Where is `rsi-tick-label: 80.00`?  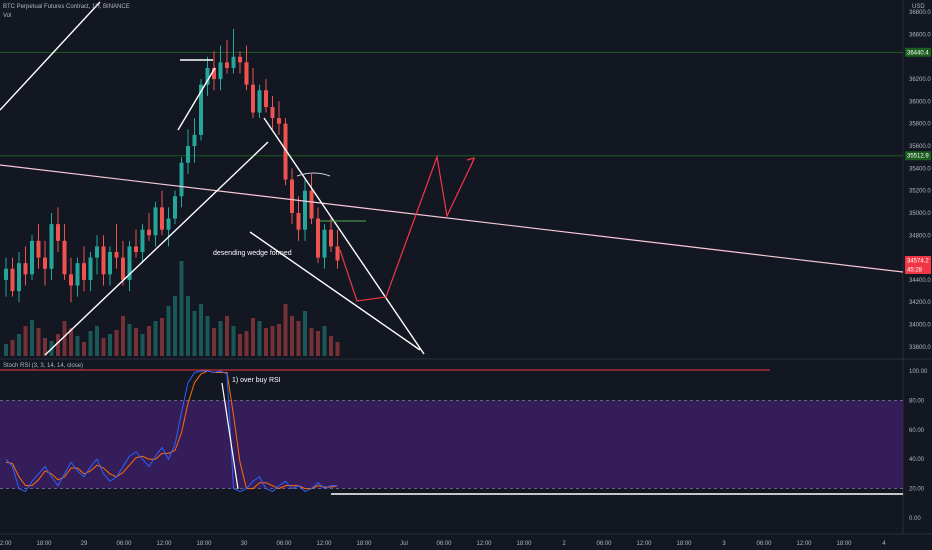 rsi-tick-label: 80.00 is located at coordinates (917, 401).